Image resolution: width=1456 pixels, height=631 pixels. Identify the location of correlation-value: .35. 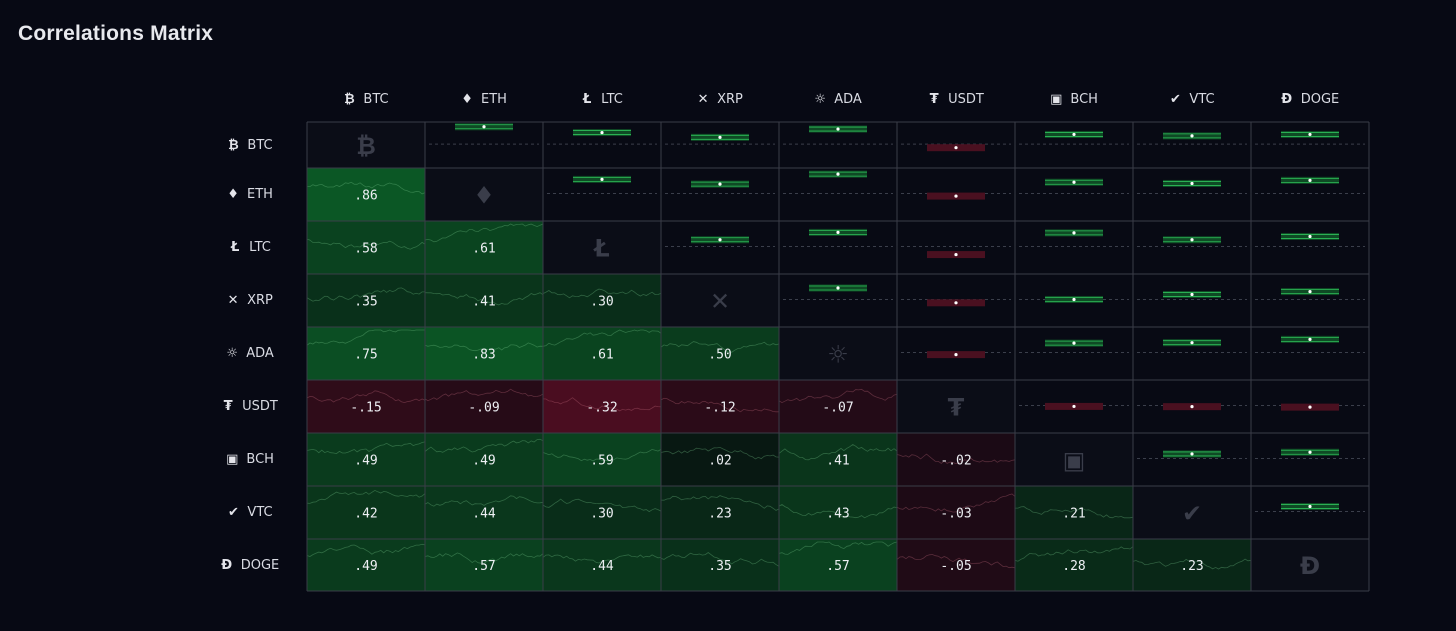
(365, 302).